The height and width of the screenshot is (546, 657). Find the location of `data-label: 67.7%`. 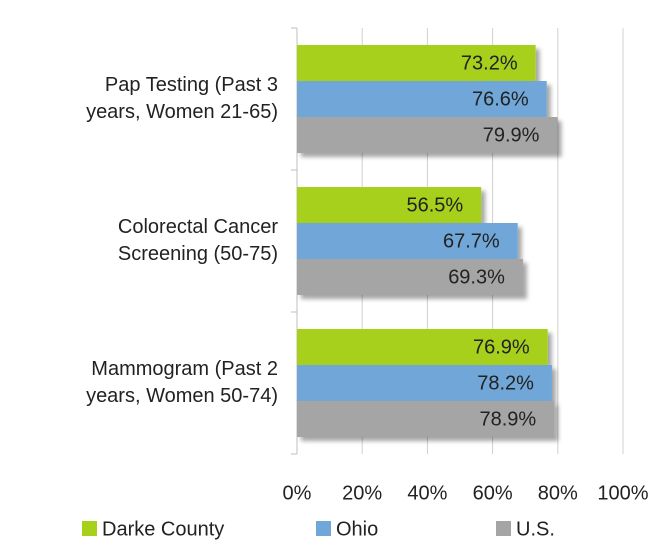

data-label: 67.7% is located at coordinates (471, 241).